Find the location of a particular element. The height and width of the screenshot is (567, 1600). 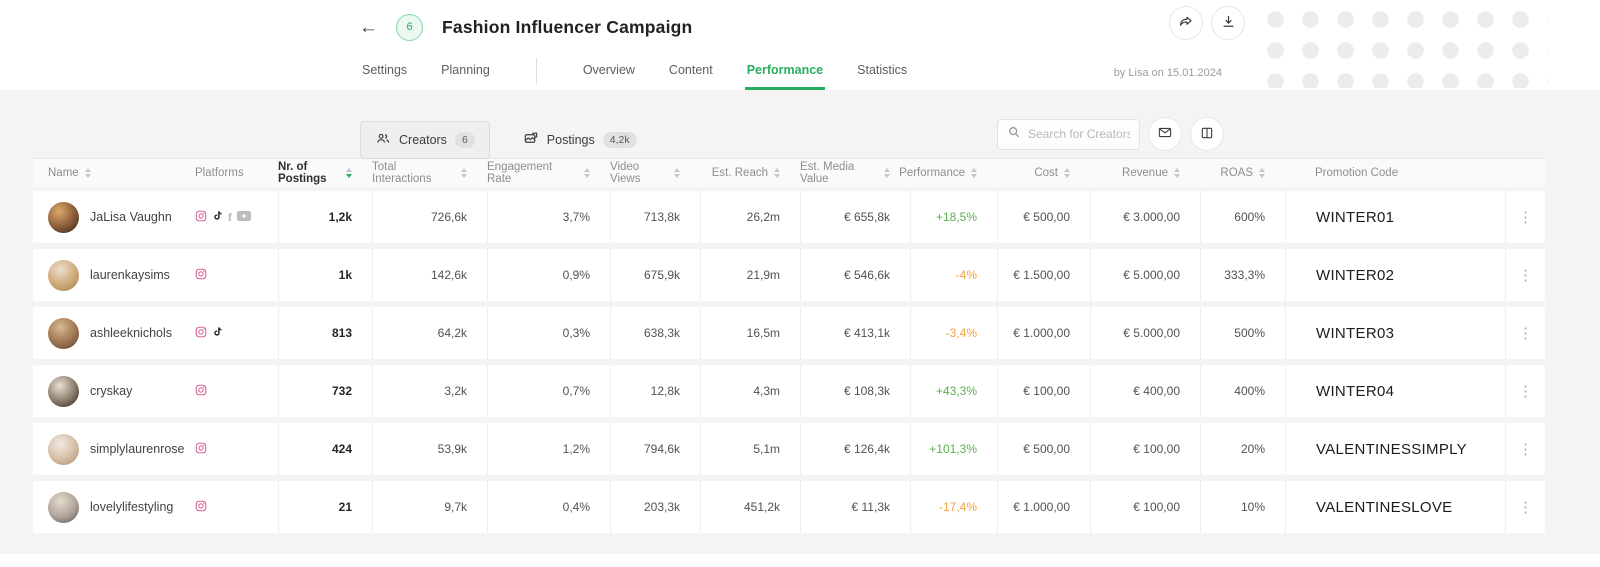

email-report-button is located at coordinates (1165, 134).